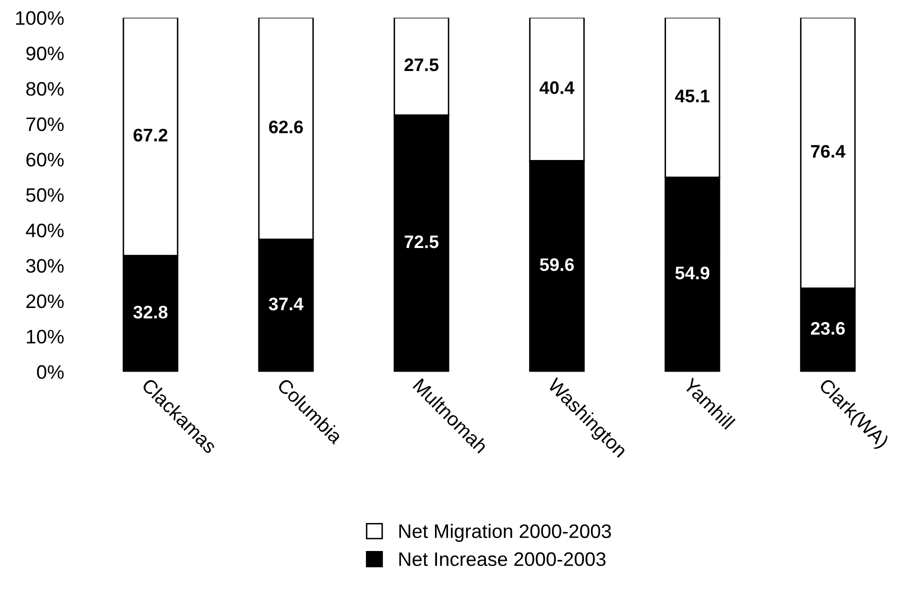 The height and width of the screenshot is (590, 923). I want to click on data-label: 59.6, so click(557, 265).